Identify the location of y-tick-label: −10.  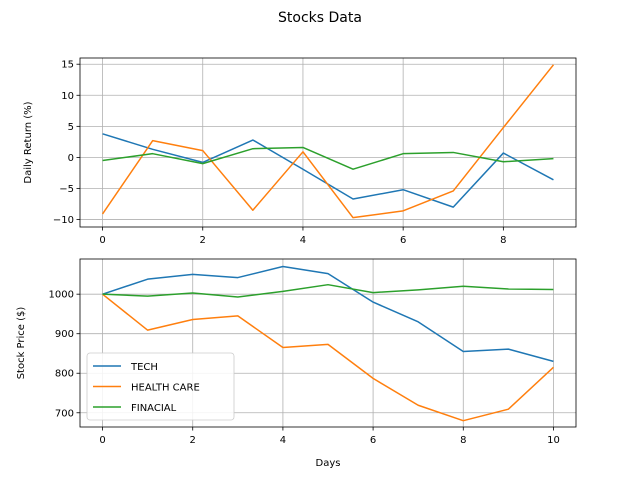
(63, 220).